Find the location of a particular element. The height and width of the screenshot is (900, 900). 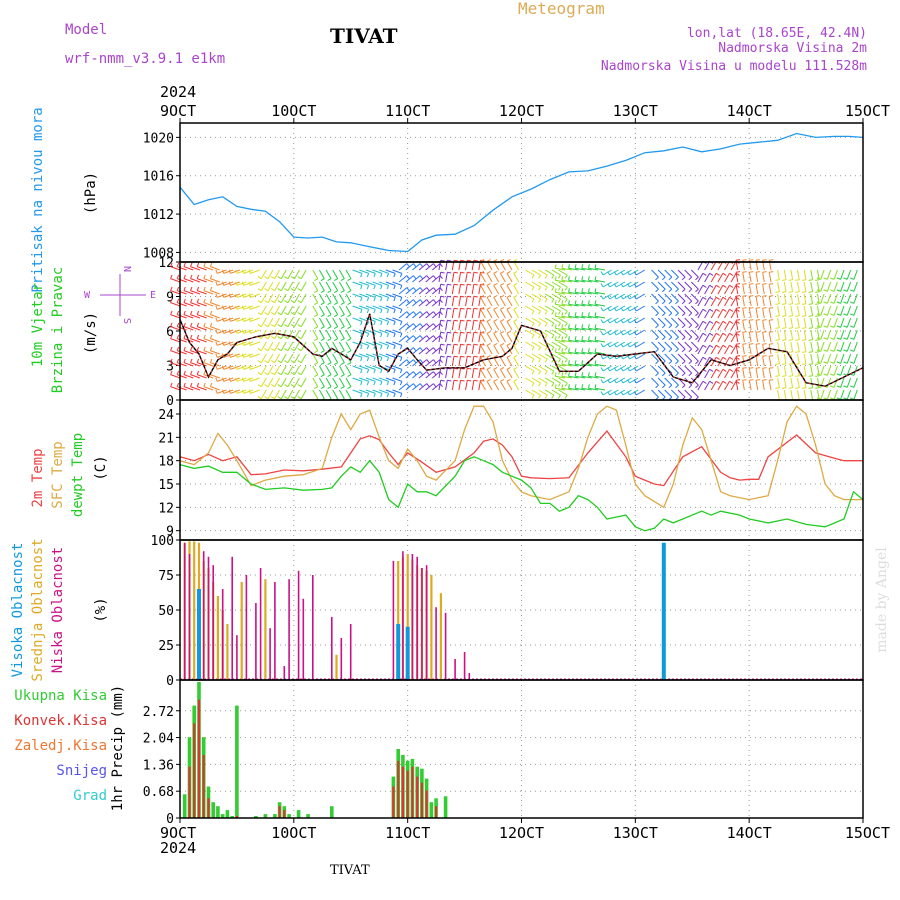

high-cloud-ylabel: Visoka Oblacnost is located at coordinates (18, 610).